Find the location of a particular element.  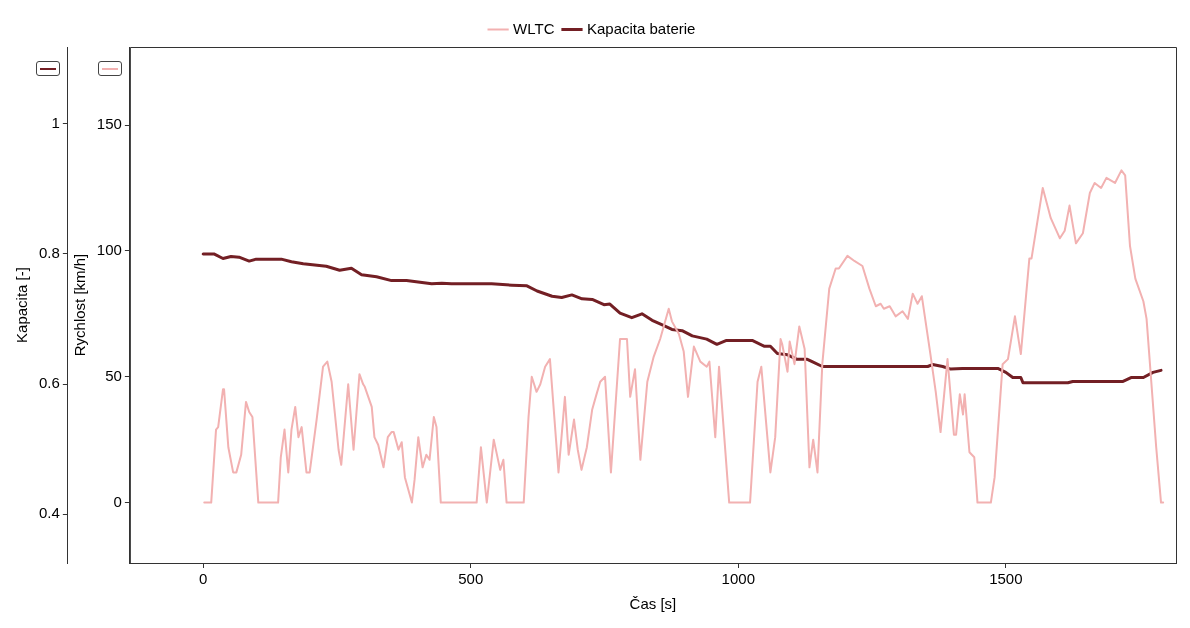

x-tick-label: 1500 is located at coordinates (1006, 579).